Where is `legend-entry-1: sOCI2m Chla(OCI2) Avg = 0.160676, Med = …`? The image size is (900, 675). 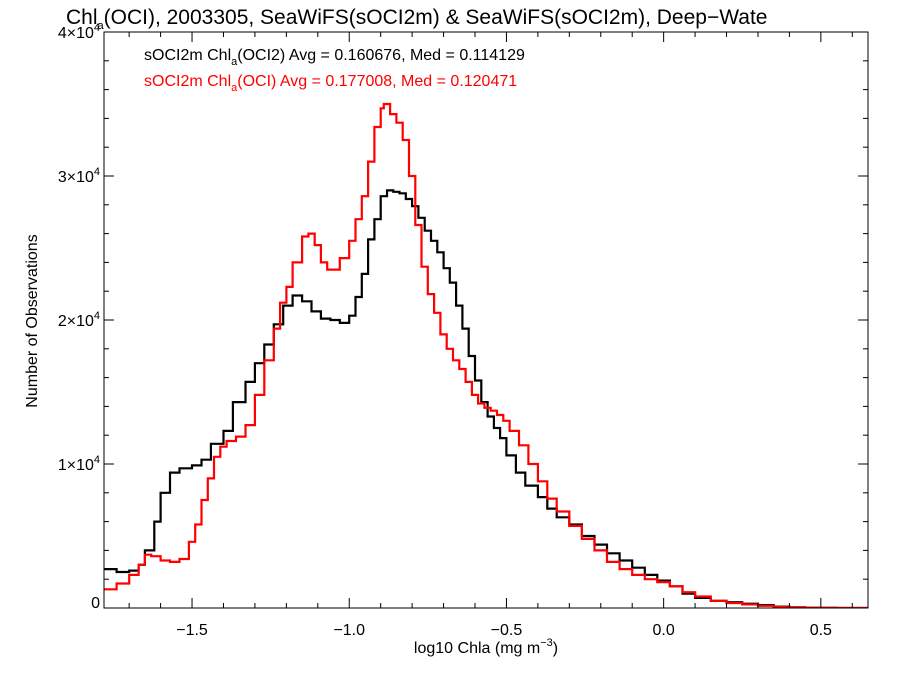
legend-entry-1: sOCI2m Chla(OCI2) Avg = 0.160676, Med = … is located at coordinates (334, 57).